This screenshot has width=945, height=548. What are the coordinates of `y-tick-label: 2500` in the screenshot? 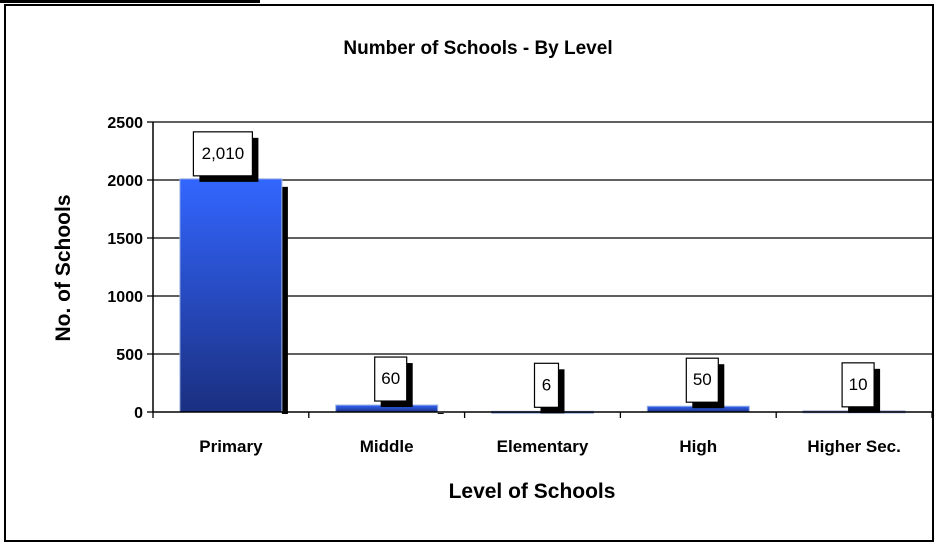 It's located at (125, 123).